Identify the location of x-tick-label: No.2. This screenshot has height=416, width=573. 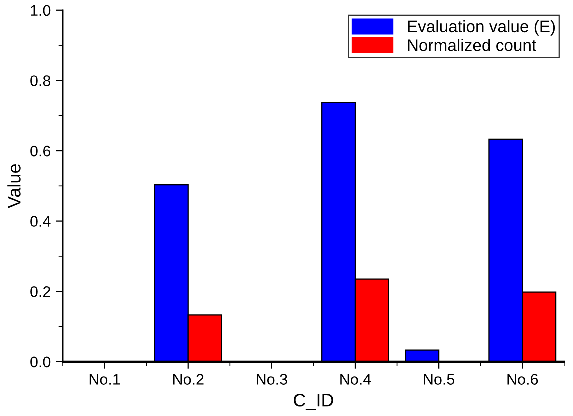
(188, 379).